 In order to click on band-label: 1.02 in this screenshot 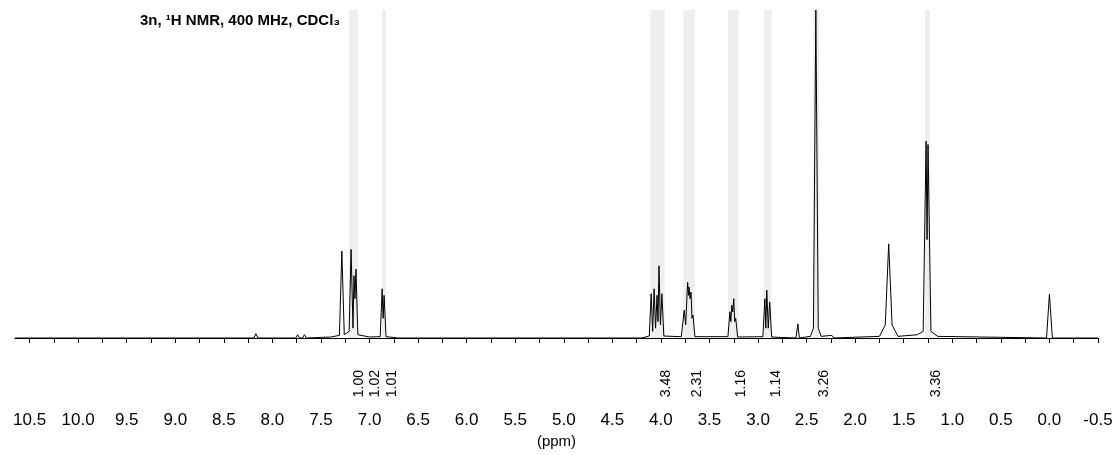, I will do `click(374, 383)`.